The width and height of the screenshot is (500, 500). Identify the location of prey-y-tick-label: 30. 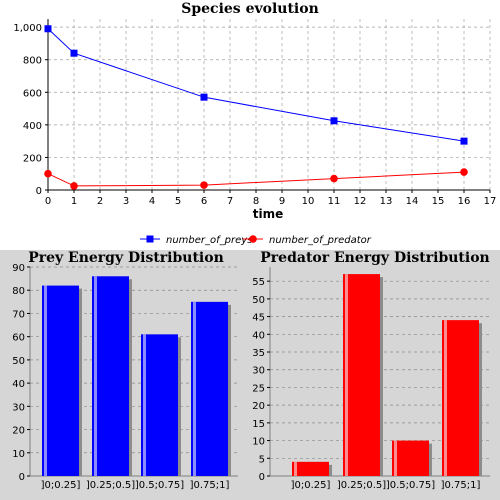
(18, 407).